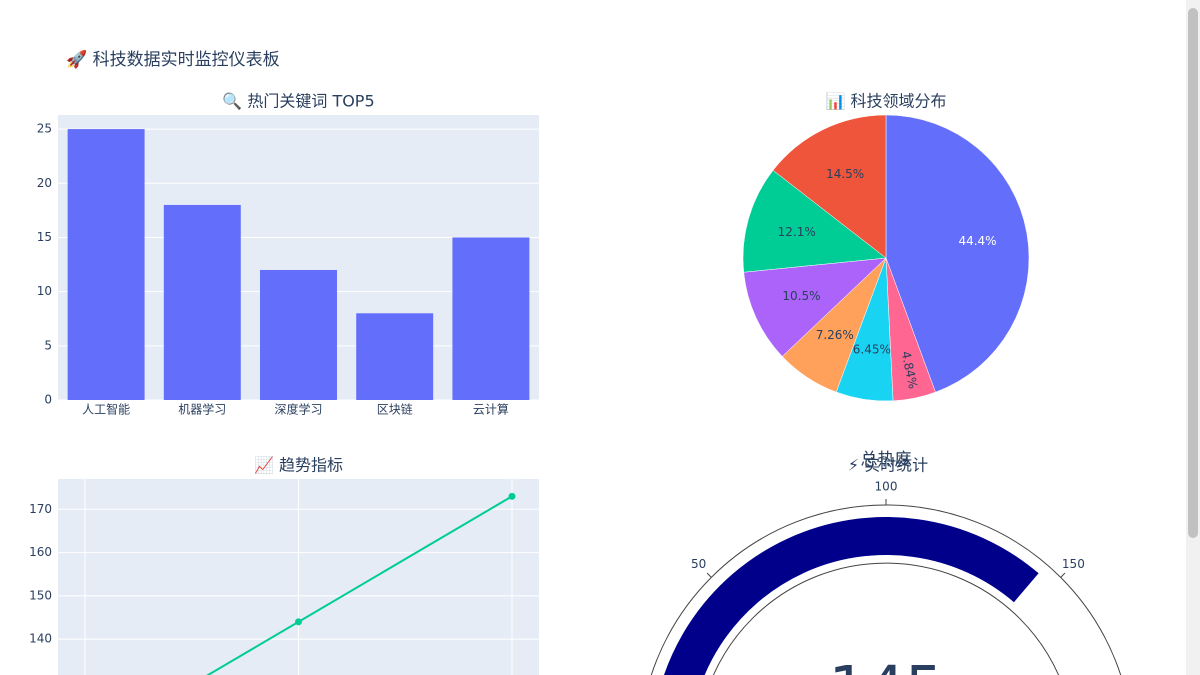 The height and width of the screenshot is (675, 1200). I want to click on gauge-inner, so click(886, 618).